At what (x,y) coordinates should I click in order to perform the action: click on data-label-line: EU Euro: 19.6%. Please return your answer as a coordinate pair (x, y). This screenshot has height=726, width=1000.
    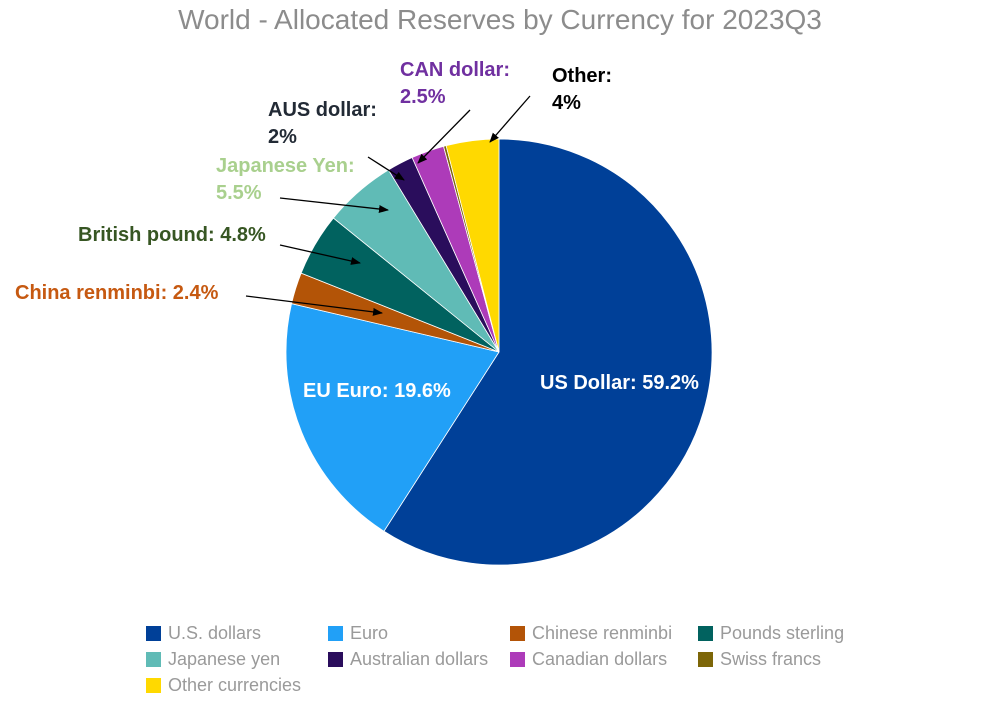
    Looking at the image, I should click on (377, 391).